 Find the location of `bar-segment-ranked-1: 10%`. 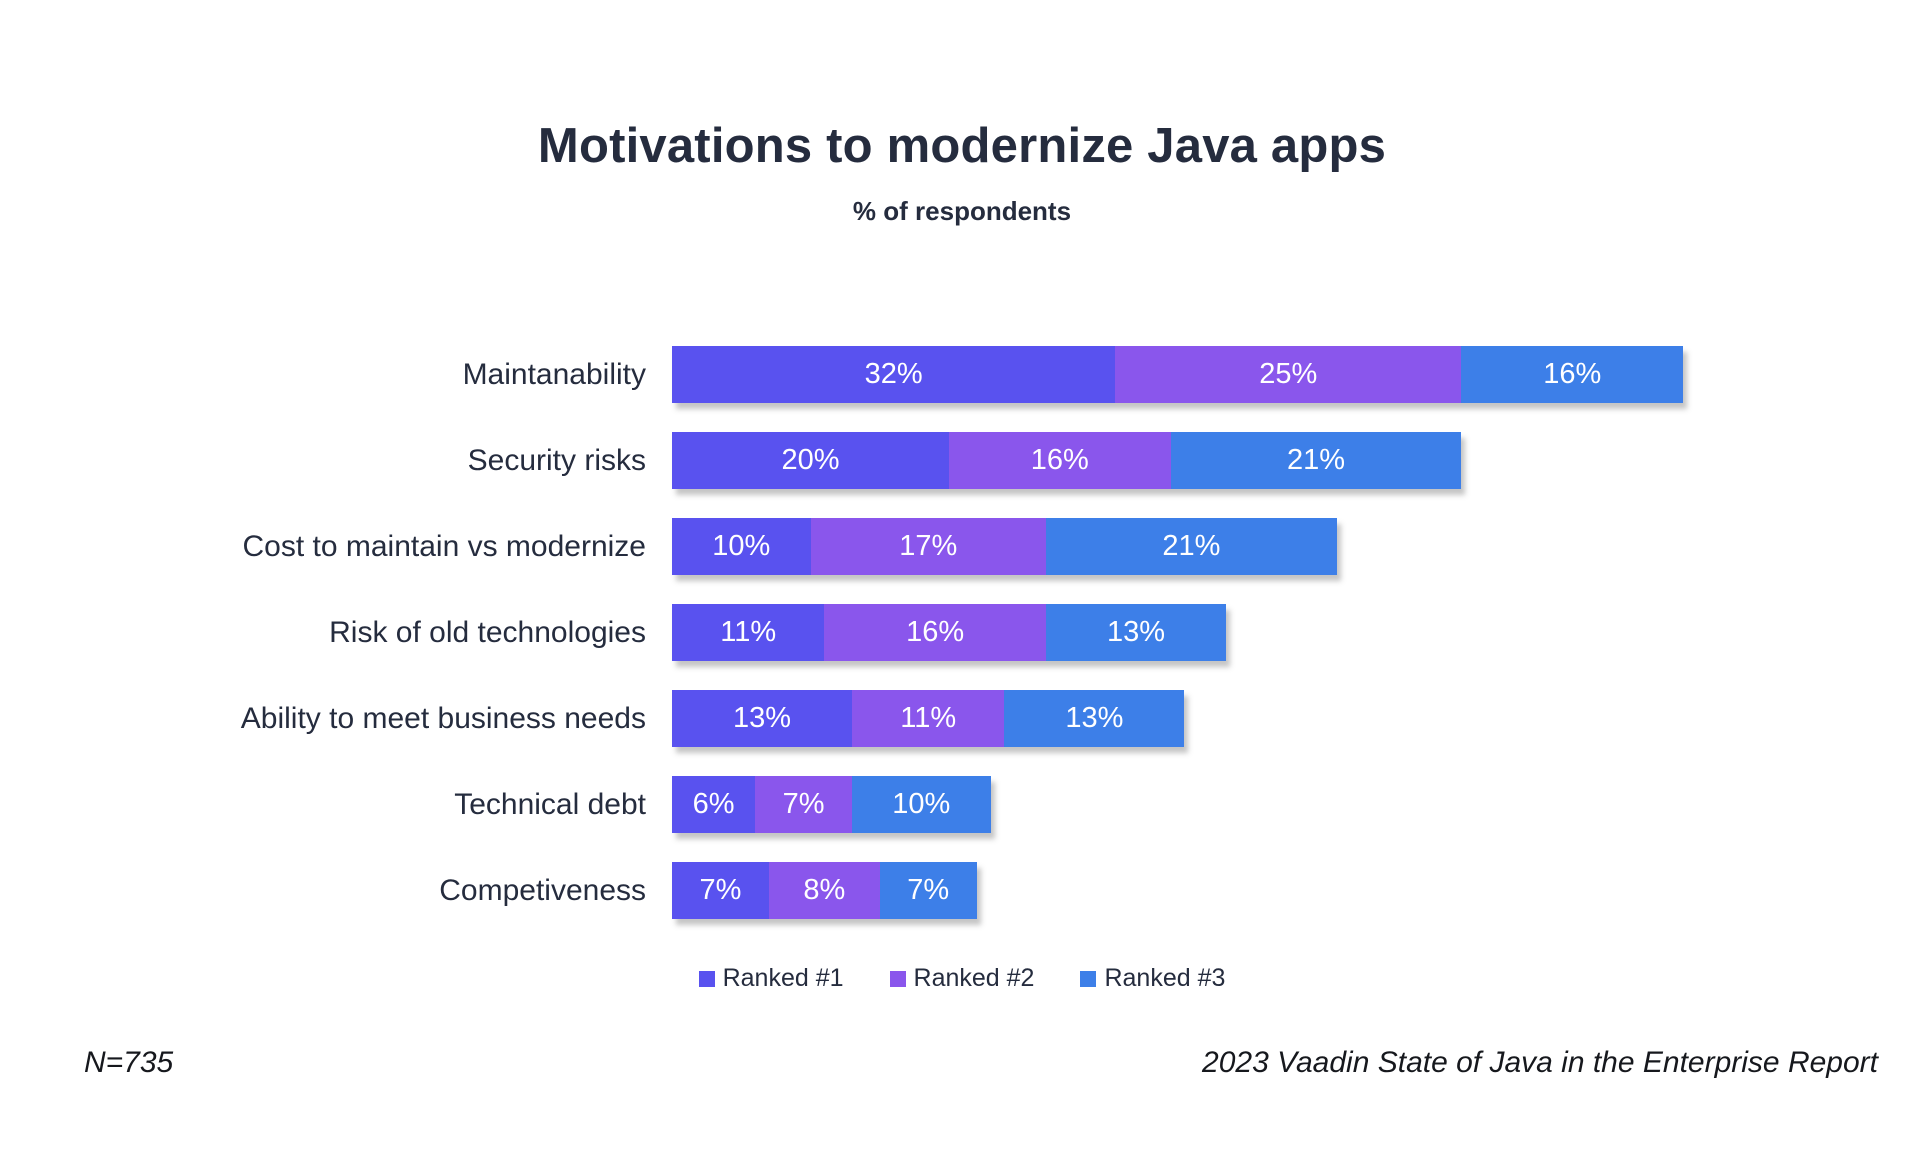

bar-segment-ranked-1: 10% is located at coordinates (741, 546).